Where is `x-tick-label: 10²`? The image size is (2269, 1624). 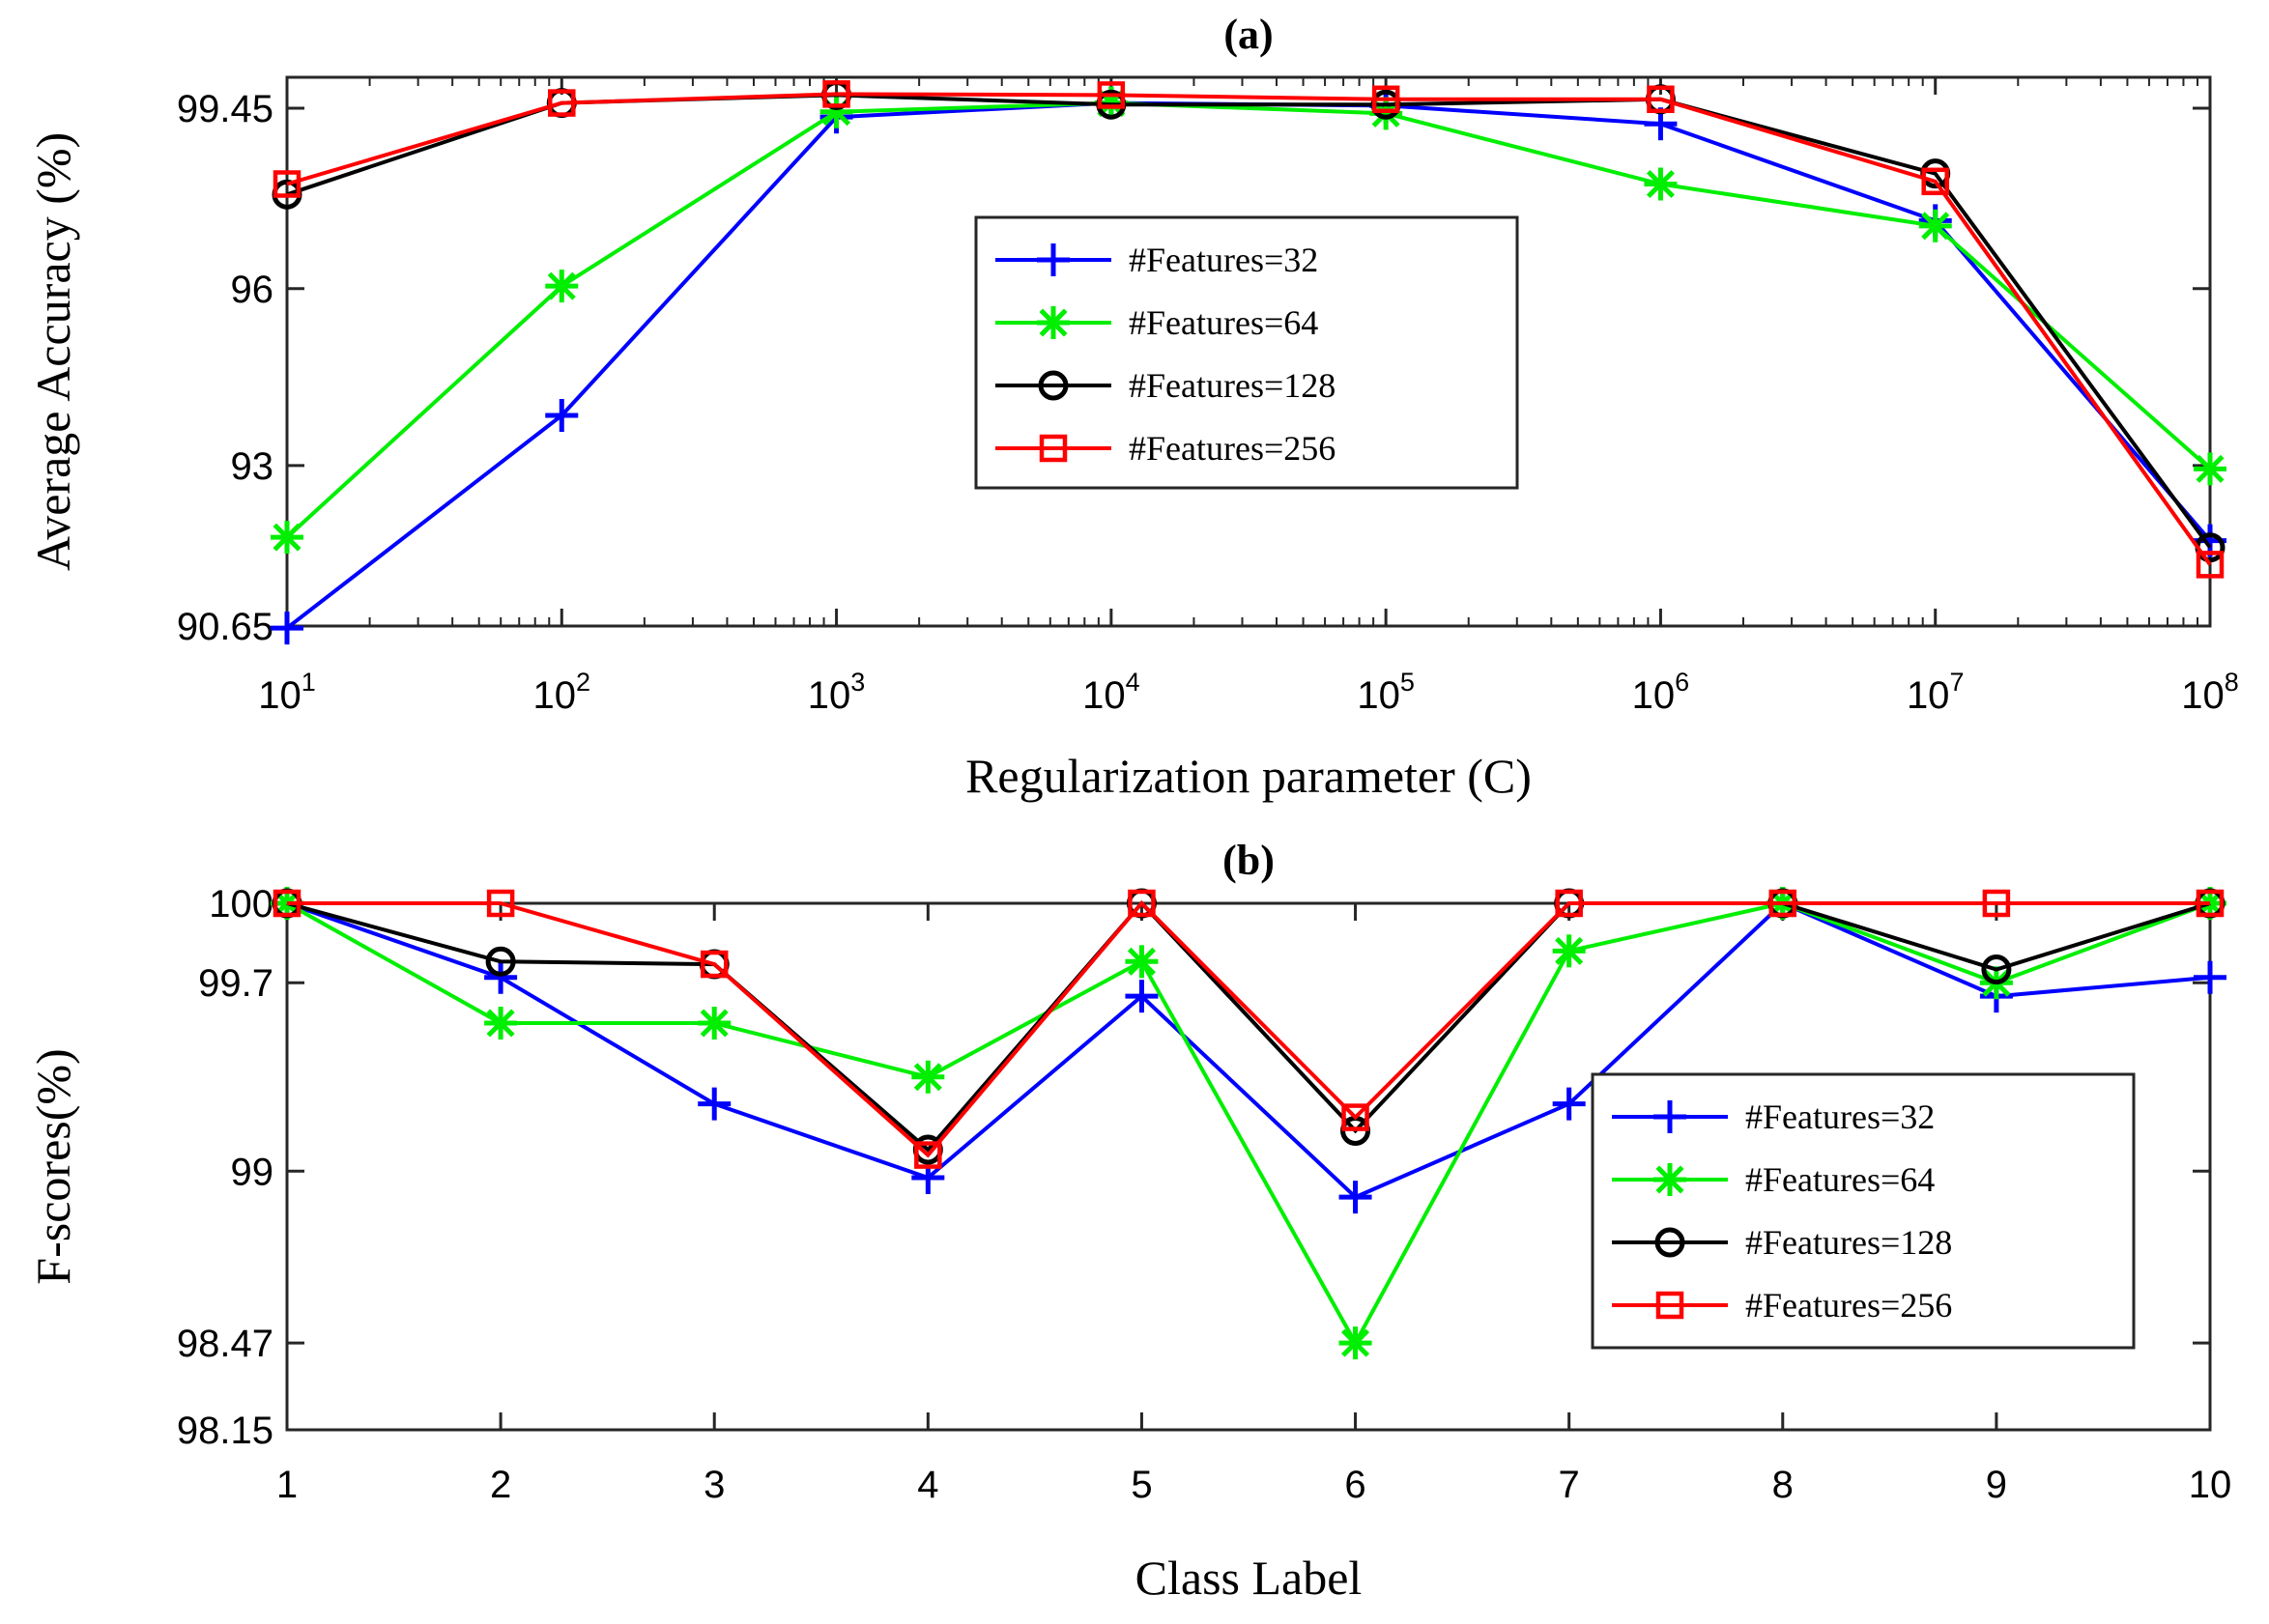
x-tick-label: 10² is located at coordinates (562, 692).